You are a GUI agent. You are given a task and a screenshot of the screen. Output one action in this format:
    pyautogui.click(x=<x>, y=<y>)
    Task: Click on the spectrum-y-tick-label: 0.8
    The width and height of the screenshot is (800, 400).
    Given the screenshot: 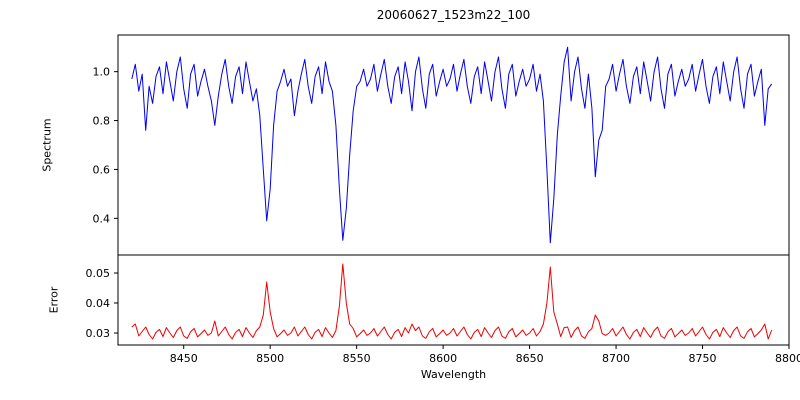 What is the action you would take?
    pyautogui.click(x=102, y=121)
    